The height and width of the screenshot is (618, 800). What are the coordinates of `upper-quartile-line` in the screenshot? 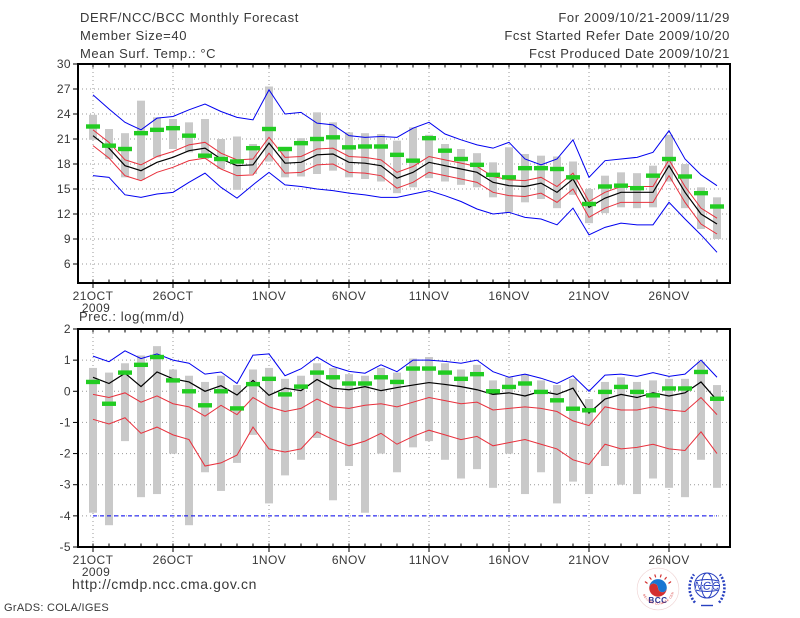 It's located at (405, 409).